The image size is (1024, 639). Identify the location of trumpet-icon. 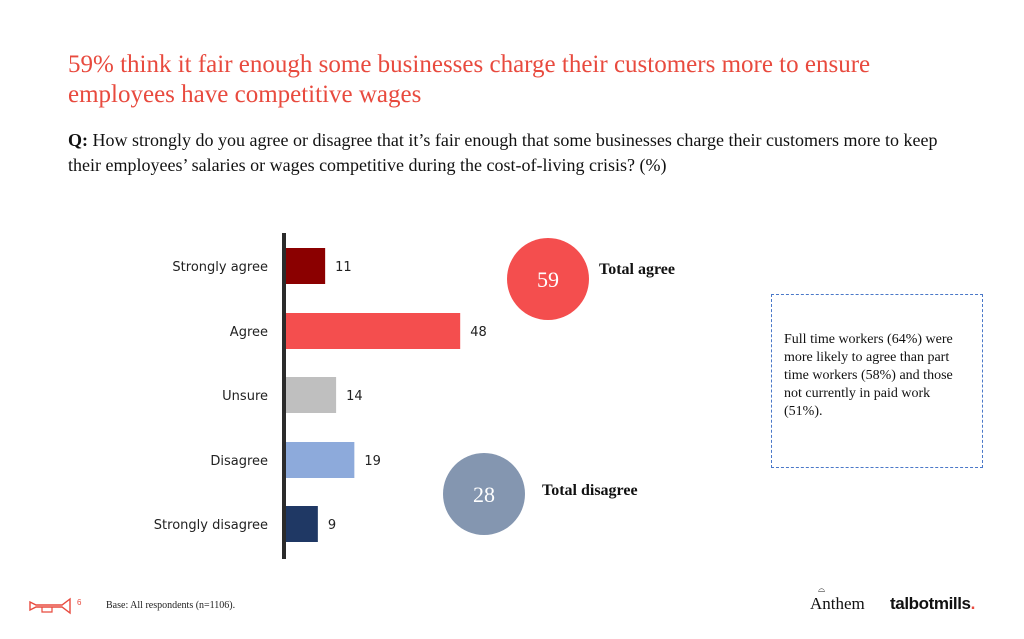
(50, 606).